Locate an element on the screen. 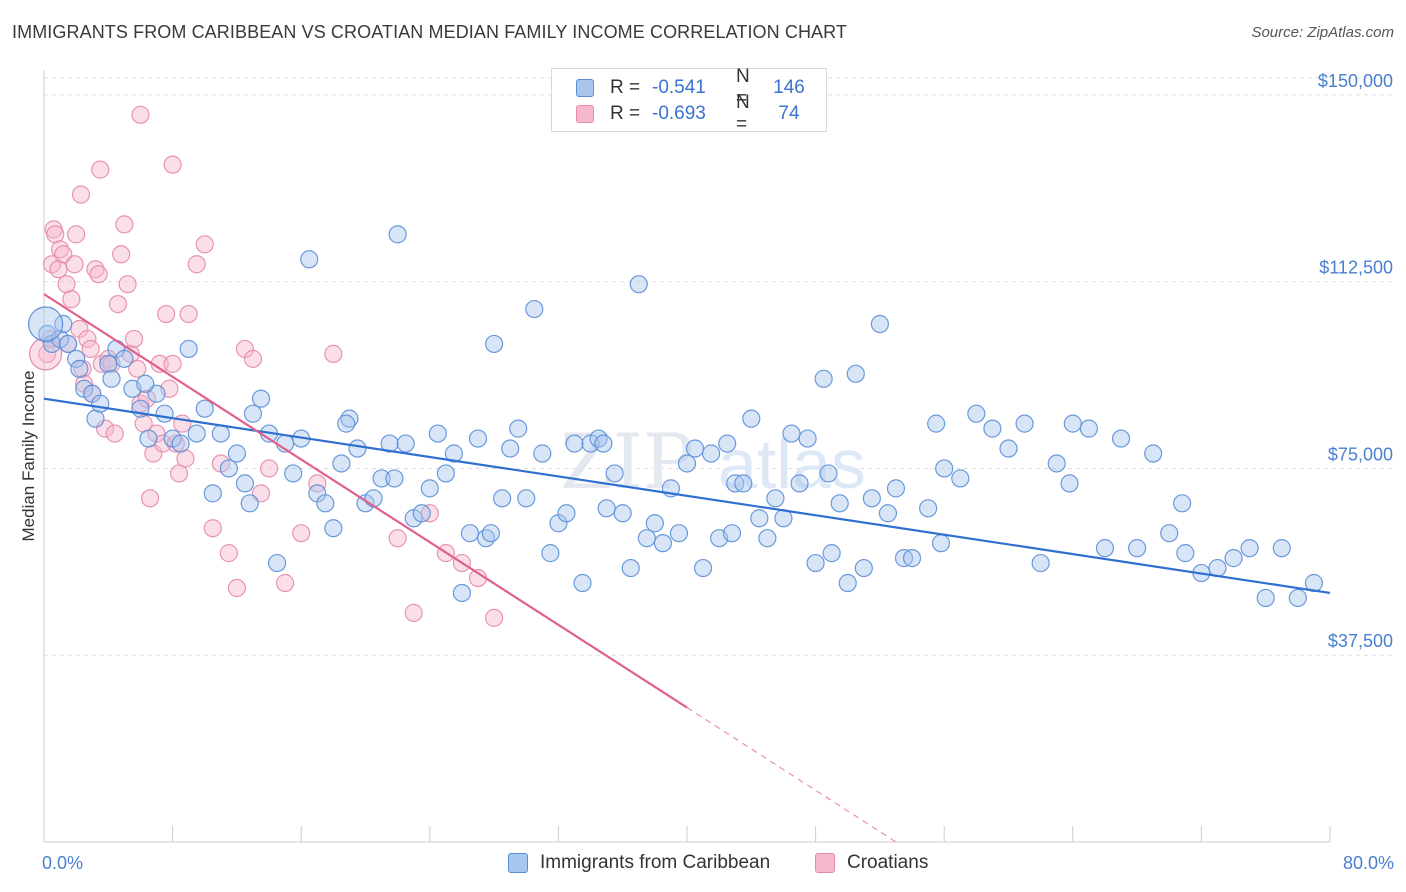 The height and width of the screenshot is (892, 1406). legend-item-caribbean: Immigrants from Caribbean is located at coordinates (639, 863).